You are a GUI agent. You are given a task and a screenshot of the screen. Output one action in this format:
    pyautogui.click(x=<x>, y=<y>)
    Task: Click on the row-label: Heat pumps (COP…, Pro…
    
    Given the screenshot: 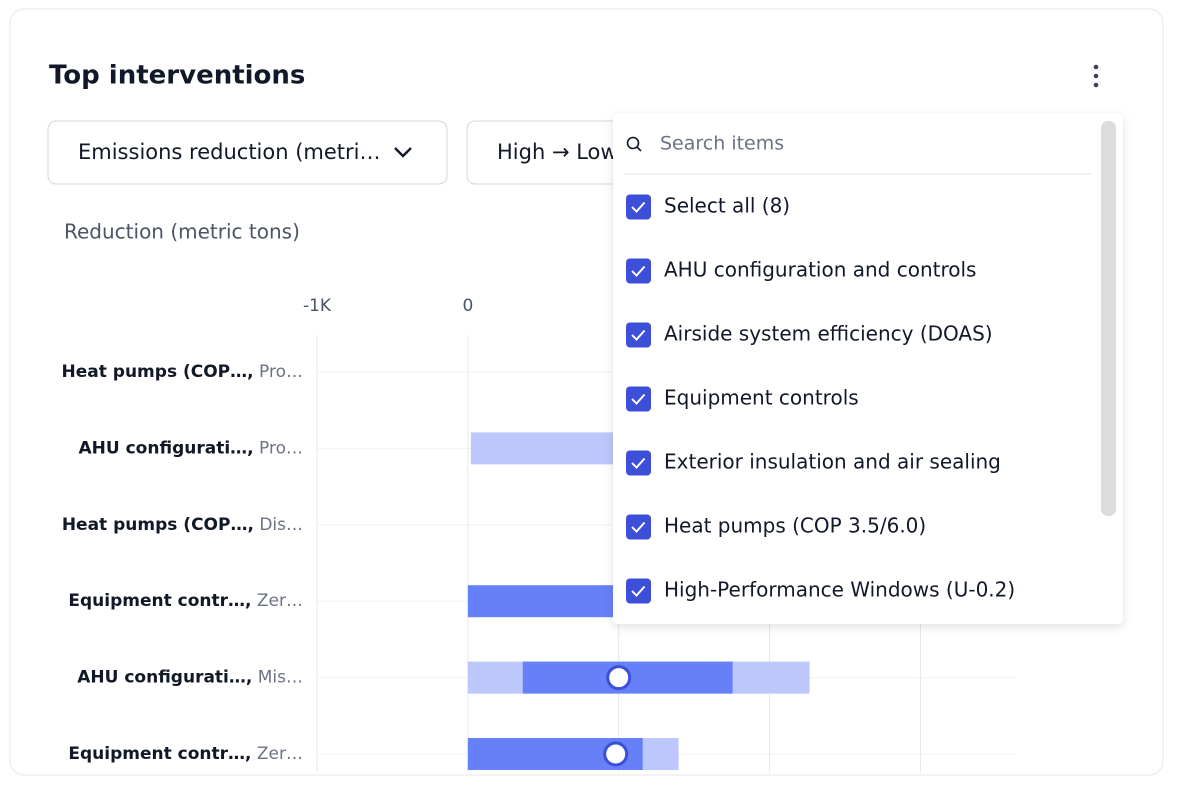 What is the action you would take?
    pyautogui.click(x=182, y=372)
    